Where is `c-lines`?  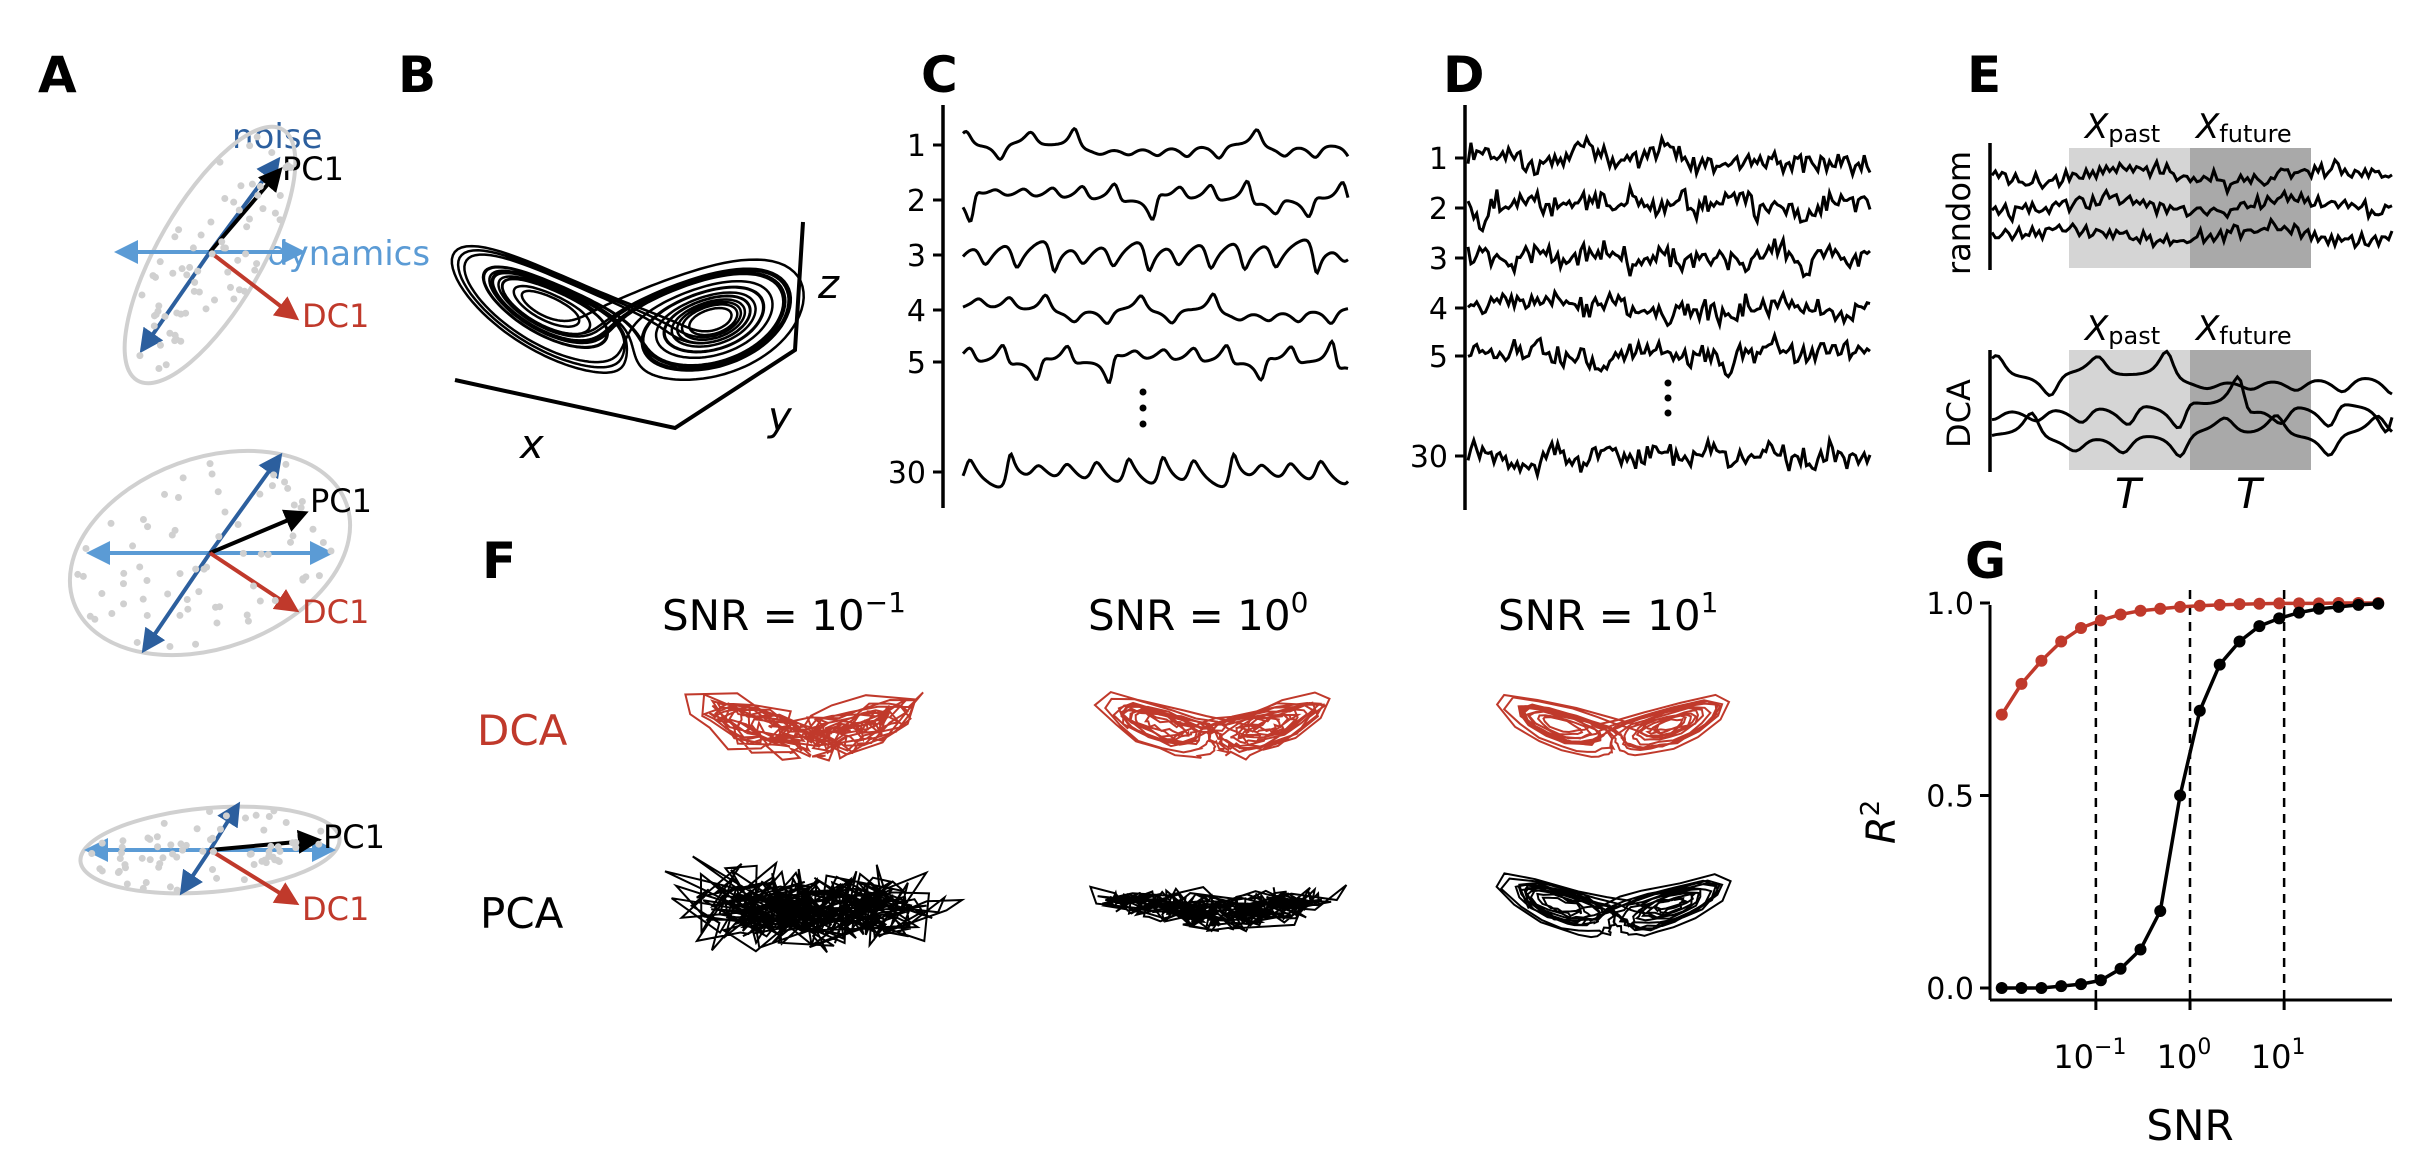
c-lines is located at coordinates (1155, 307).